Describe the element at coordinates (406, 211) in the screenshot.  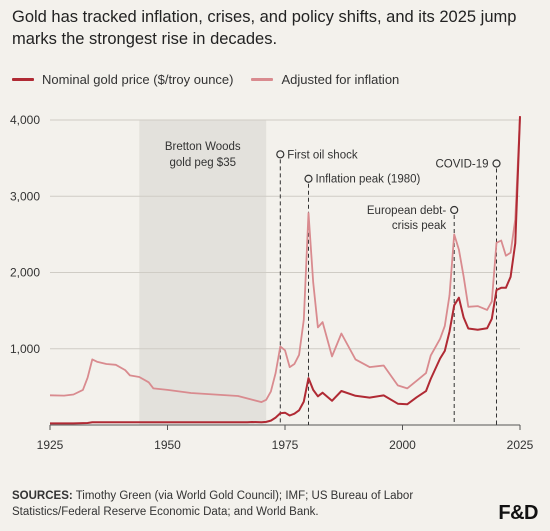
I see `annotation-label: European debt-` at that location.